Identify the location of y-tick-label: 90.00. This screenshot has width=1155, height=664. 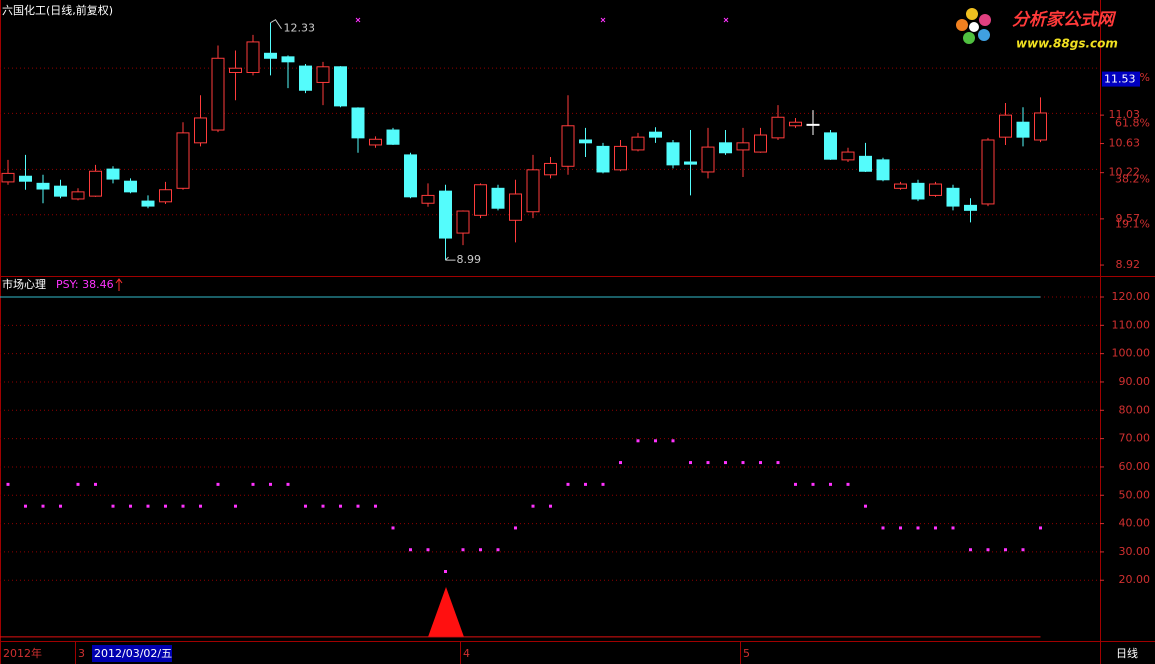
(1135, 381).